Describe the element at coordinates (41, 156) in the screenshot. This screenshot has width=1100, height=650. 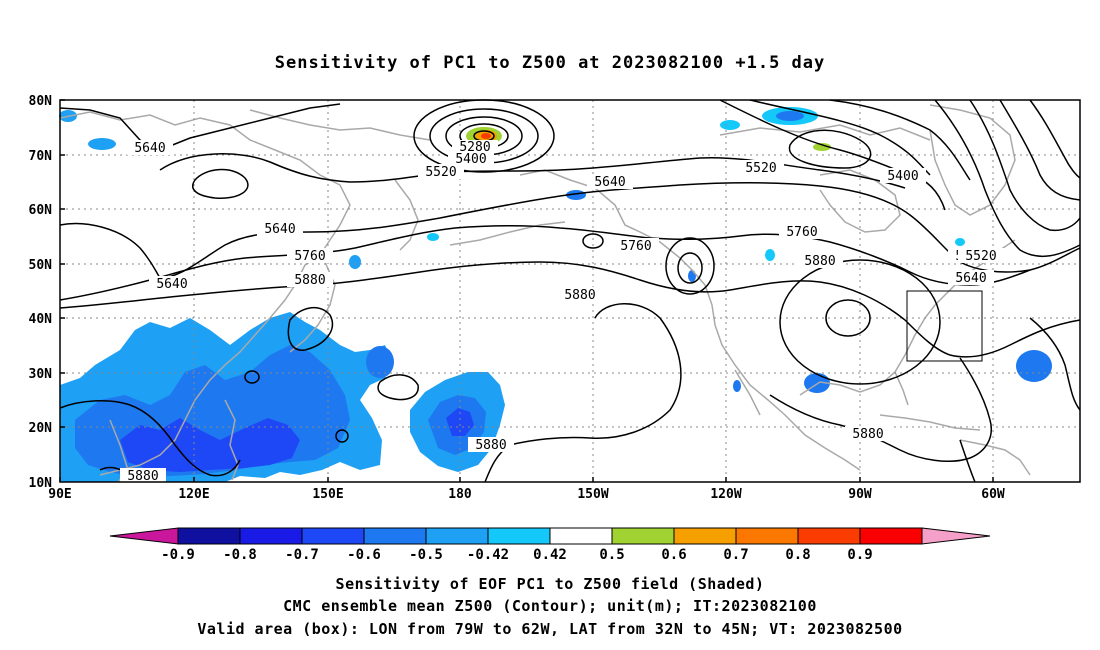
I see `y-tick-label: 70N` at that location.